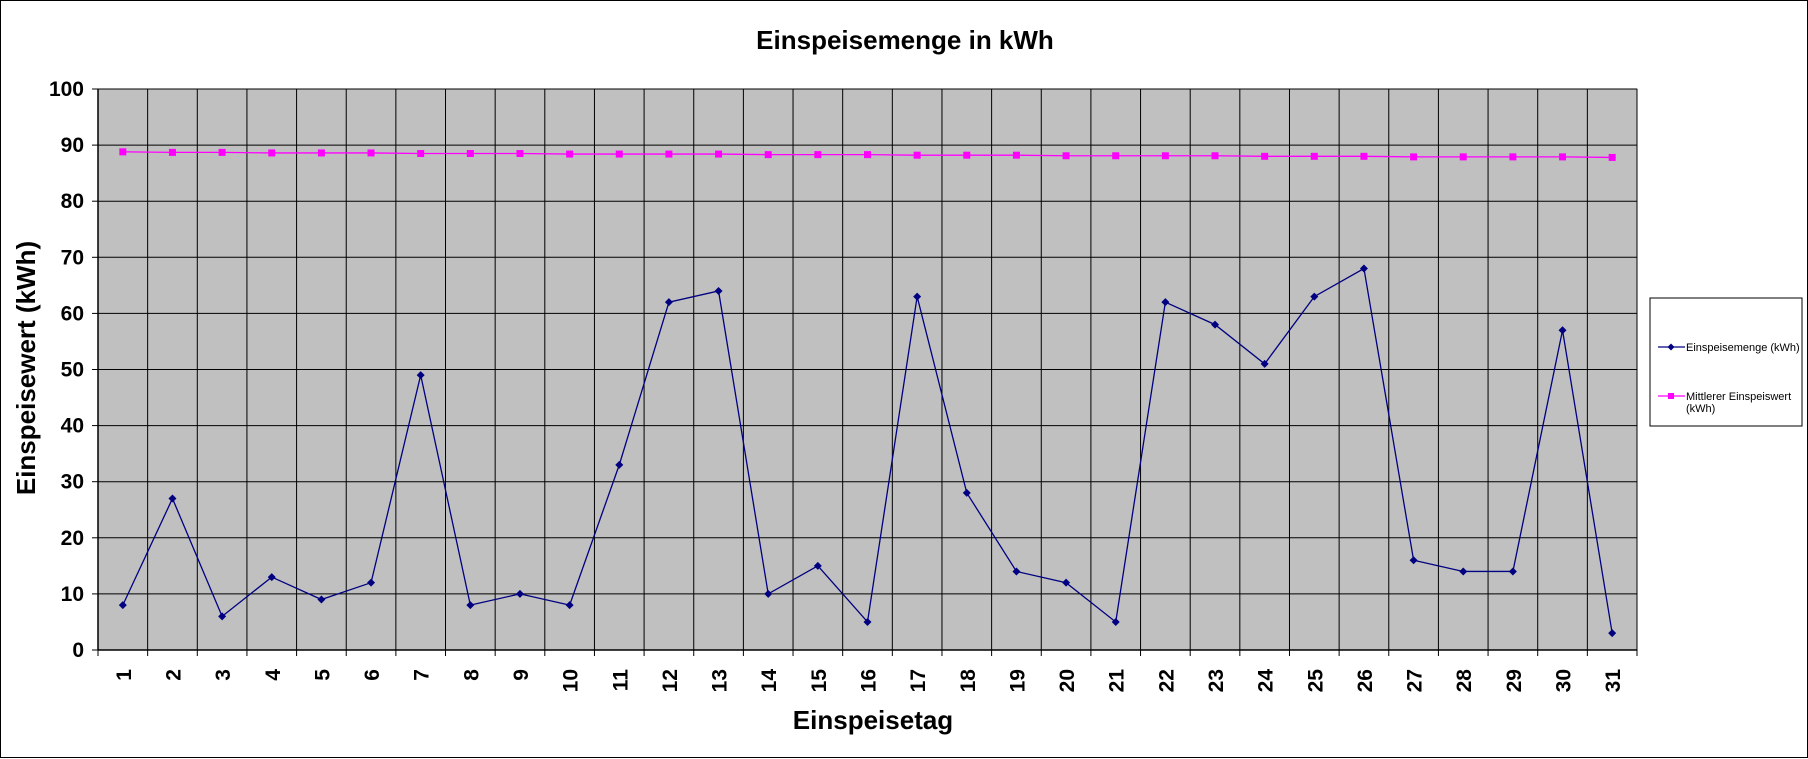  What do you see at coordinates (322, 675) in the screenshot?
I see `x-tick-label: 5` at bounding box center [322, 675].